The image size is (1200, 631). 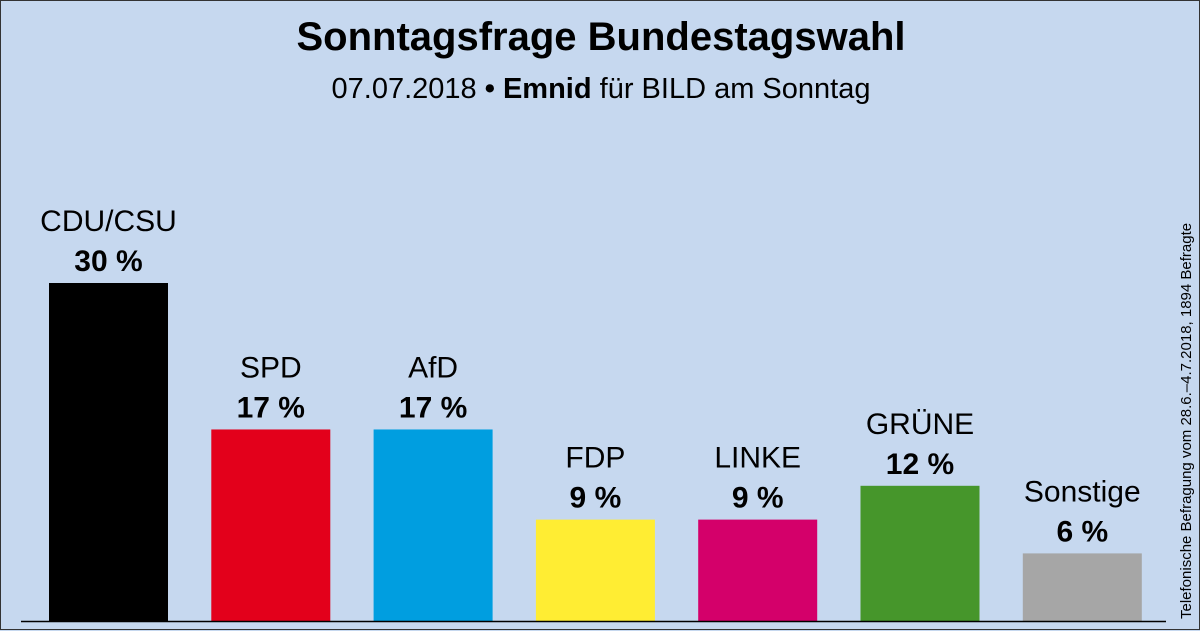 What do you see at coordinates (547, 89) in the screenshot?
I see `subtitle-institute: Emnid` at bounding box center [547, 89].